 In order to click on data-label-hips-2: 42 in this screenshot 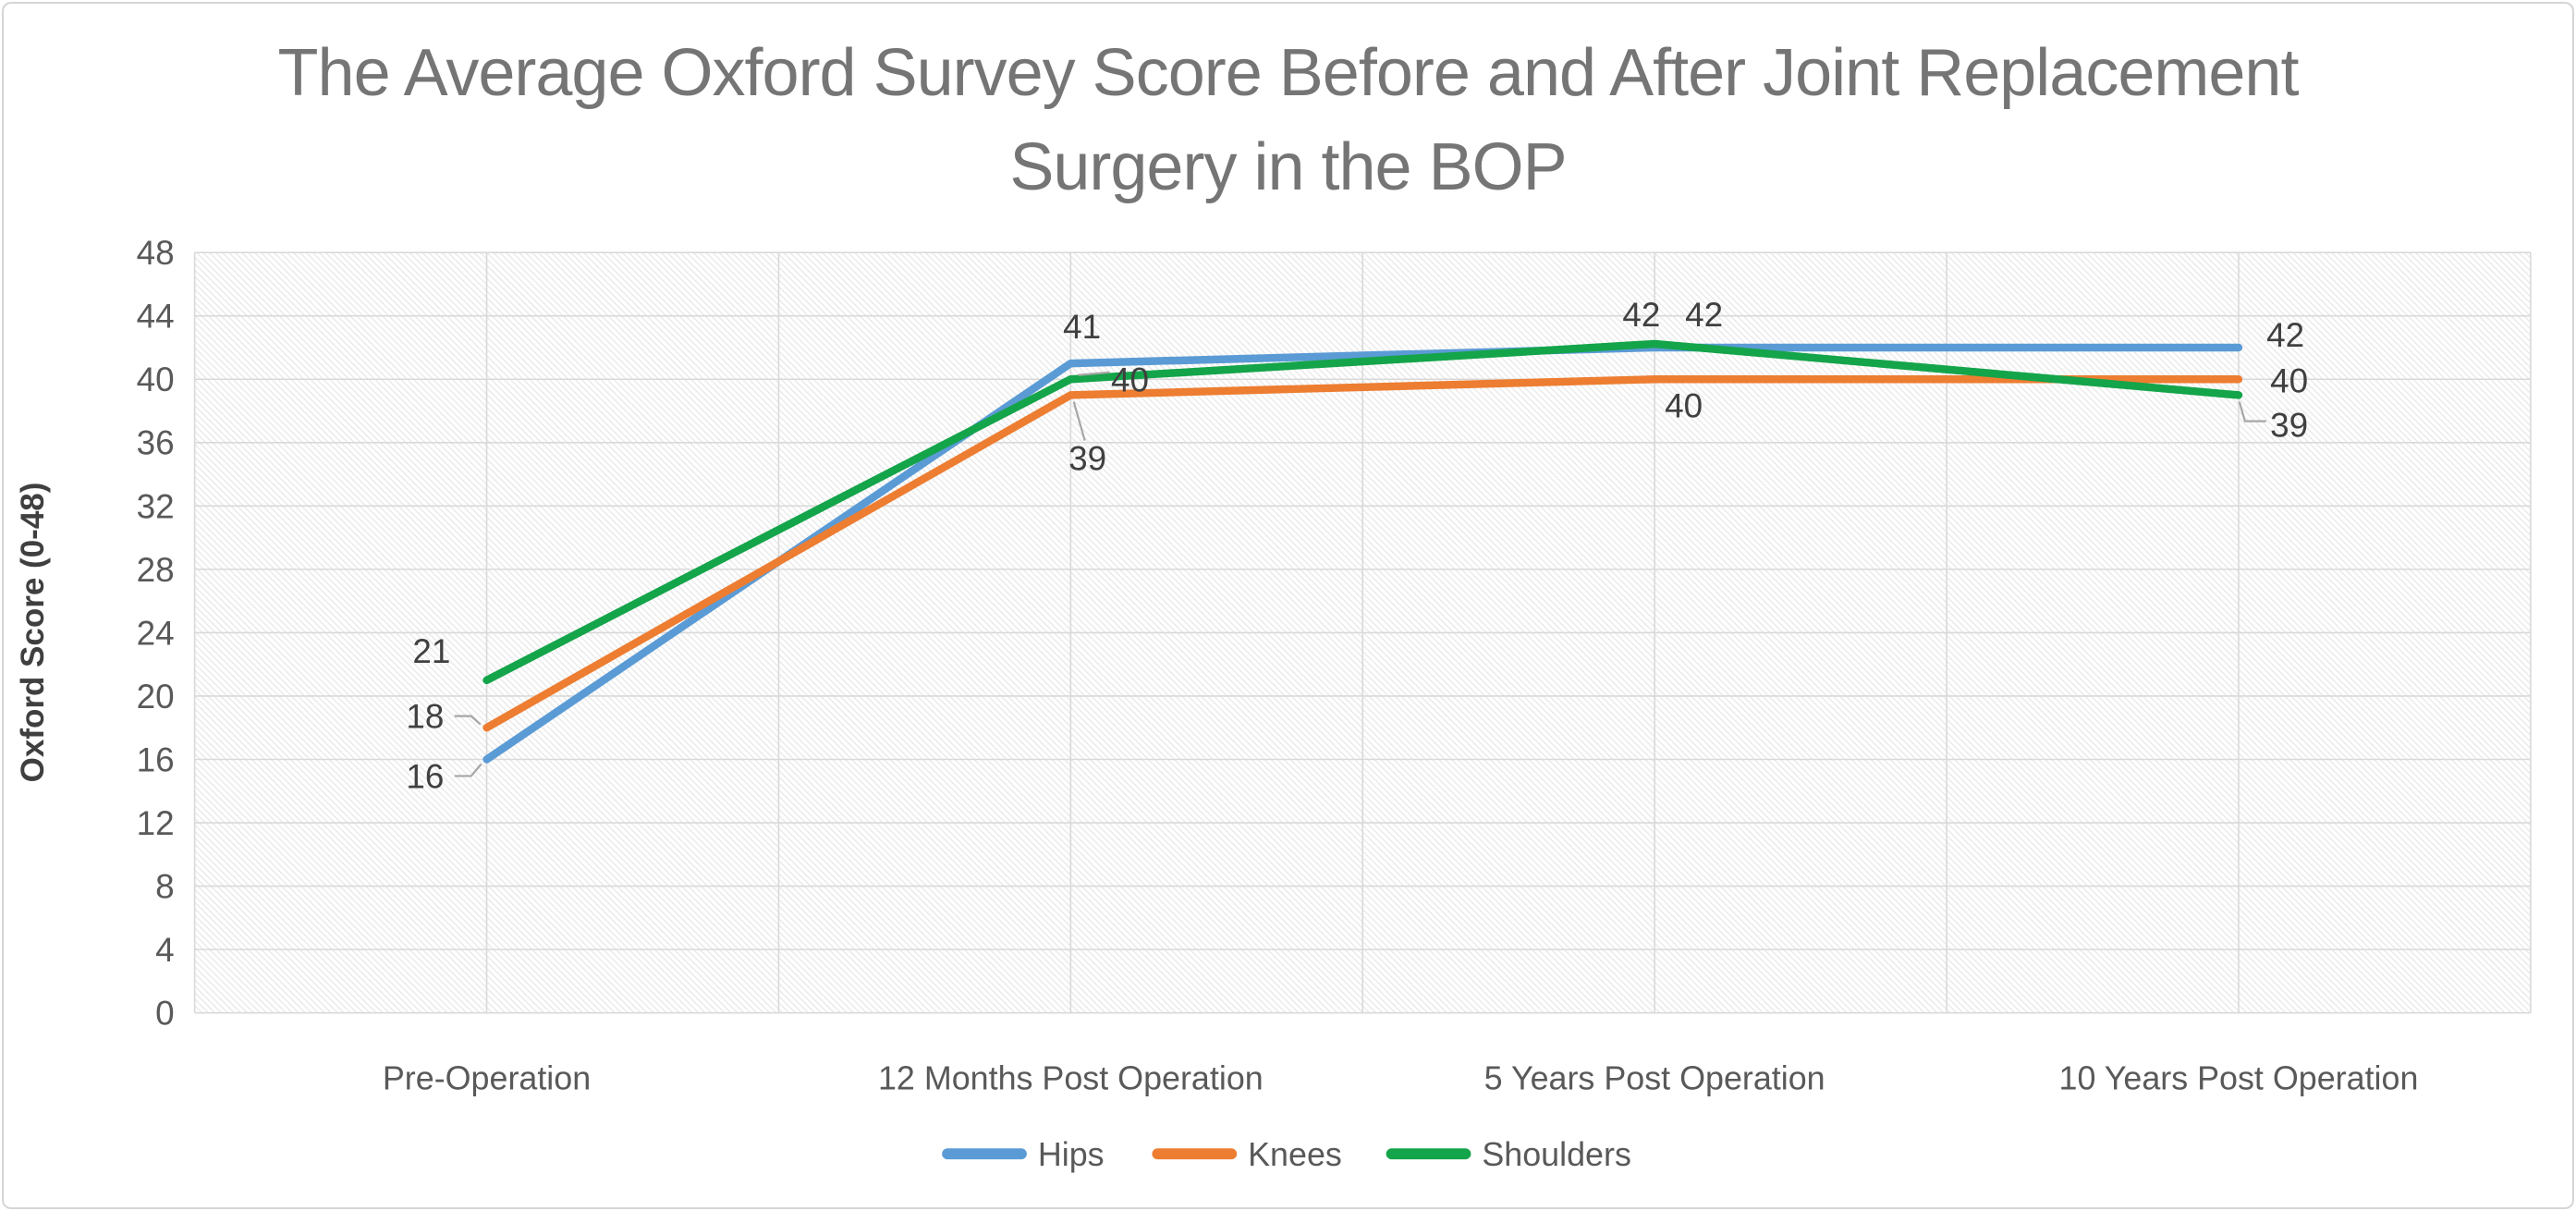, I will do `click(1641, 315)`.